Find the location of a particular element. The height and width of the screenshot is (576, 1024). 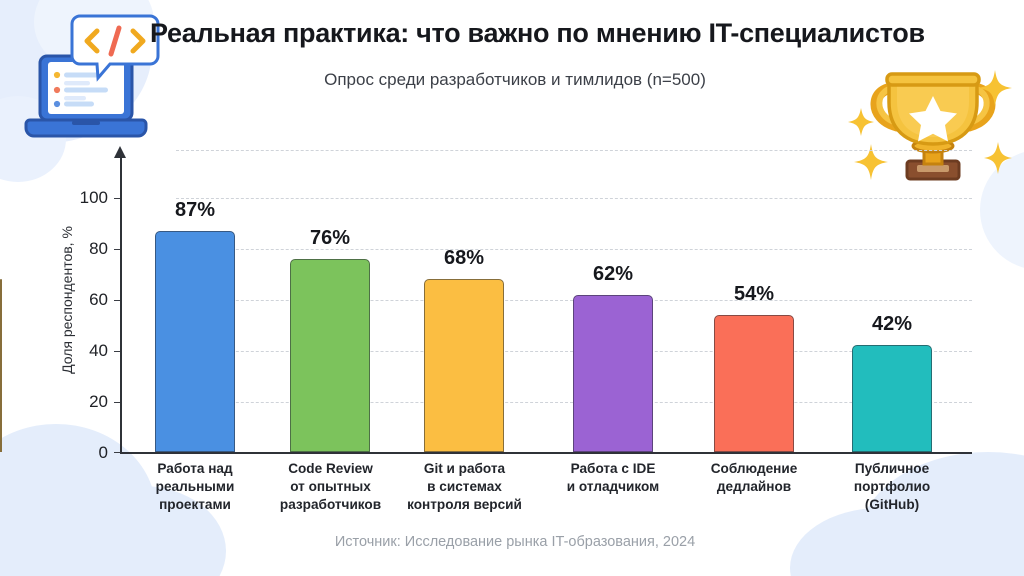

x-category-label-0: Работа над реальными проектами is located at coordinates (195, 487).